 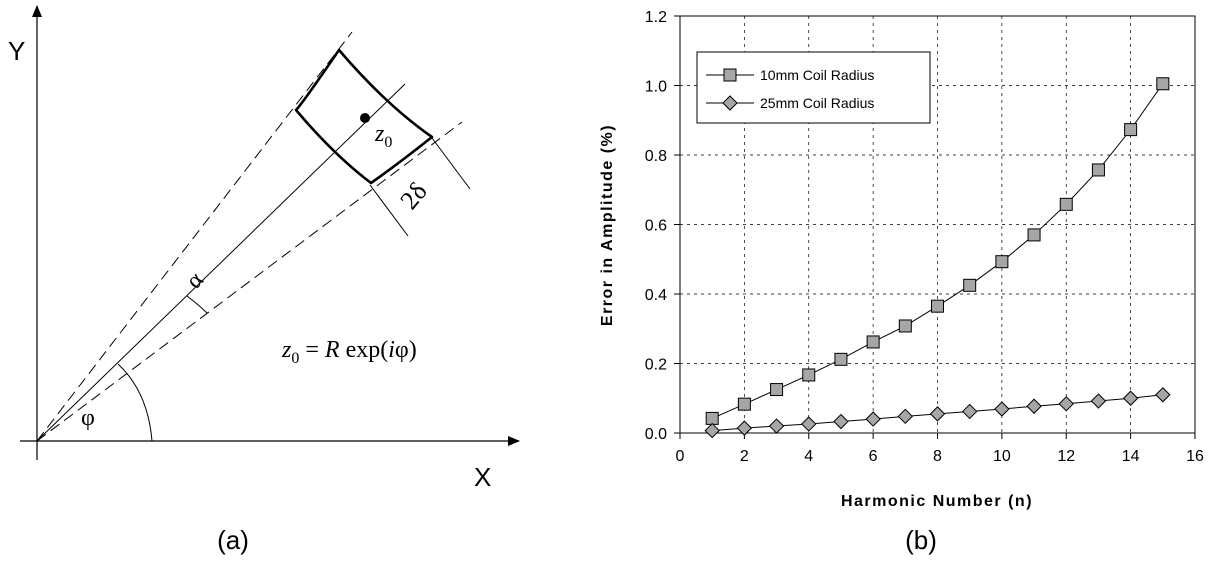 What do you see at coordinates (1002, 456) in the screenshot?
I see `x-tick-label: 10` at bounding box center [1002, 456].